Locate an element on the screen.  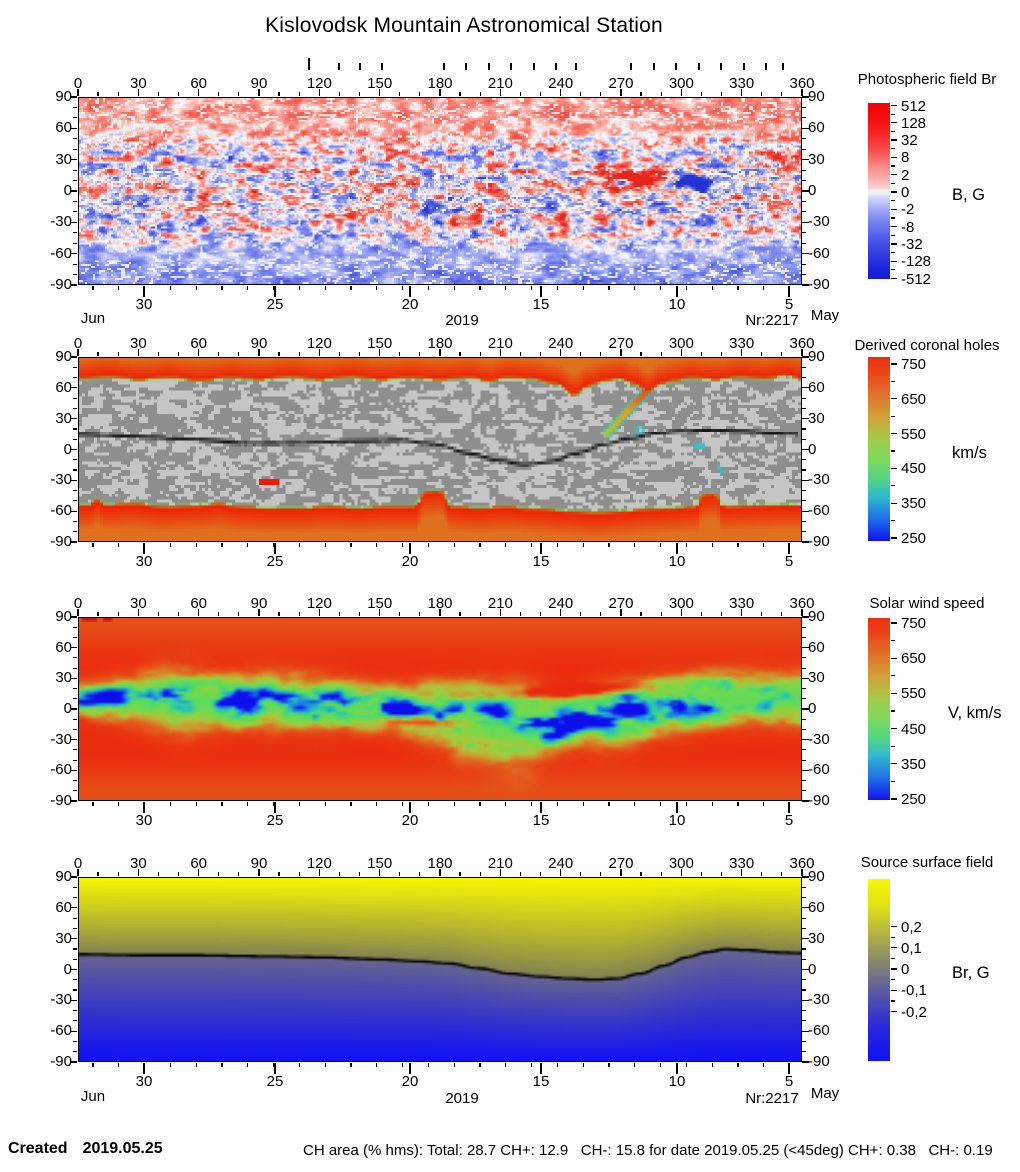
lon-tick-label: 150 is located at coordinates (380, 603).